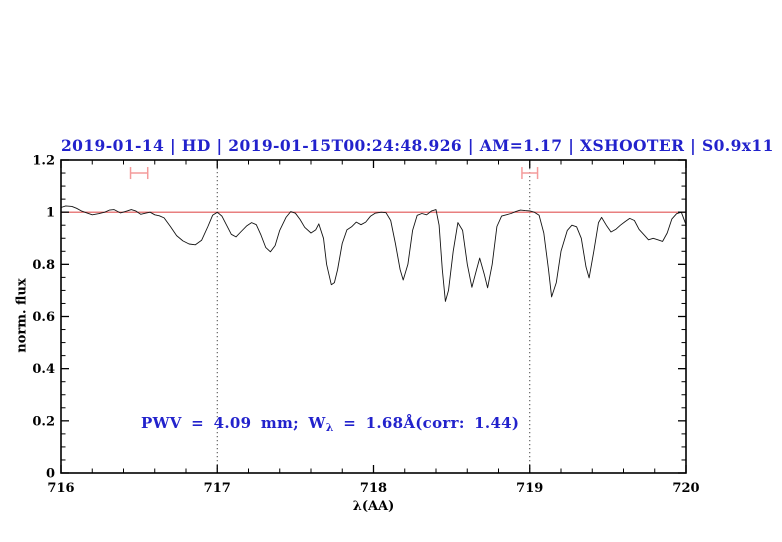 Image resolution: width=782 pixels, height=542 pixels. Describe the element at coordinates (426, 423) in the screenshot. I see `pwv-annotation-suffix: = 1.68Å(corr: 1.44)` at that location.